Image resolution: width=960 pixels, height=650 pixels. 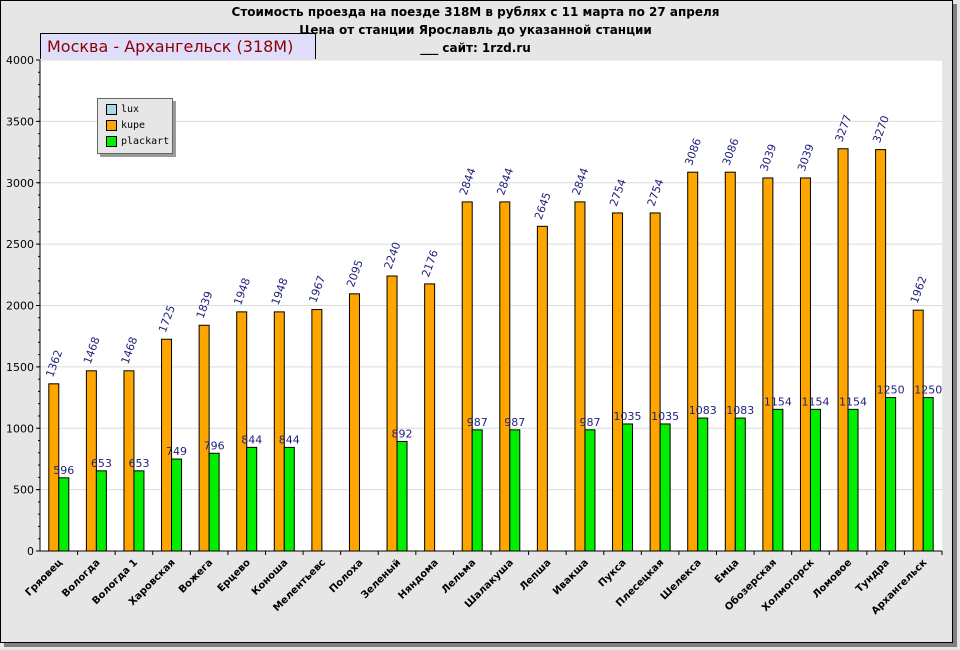 I want to click on data-label-plackart: 844, so click(x=251, y=439).